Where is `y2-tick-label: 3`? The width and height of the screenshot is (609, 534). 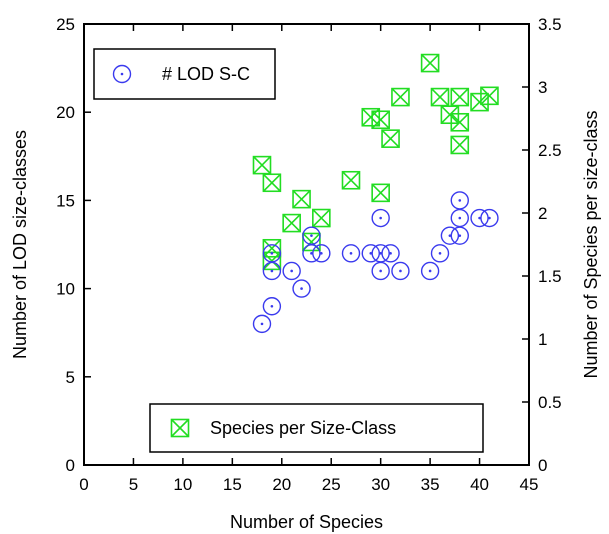 y2-tick-label: 3 is located at coordinates (542, 87).